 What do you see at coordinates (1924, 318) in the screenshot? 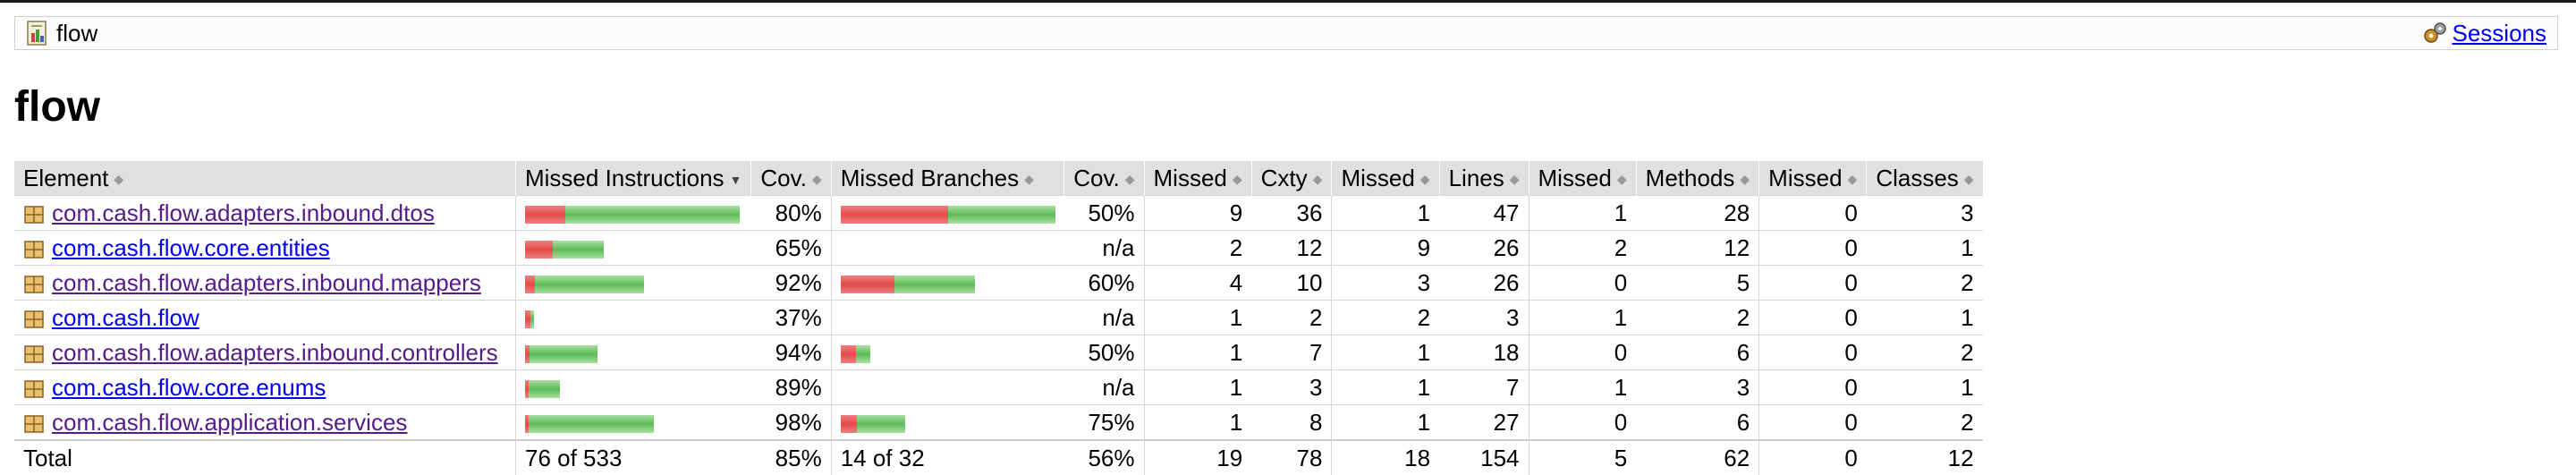
I see `classes-cell: 1` at bounding box center [1924, 318].